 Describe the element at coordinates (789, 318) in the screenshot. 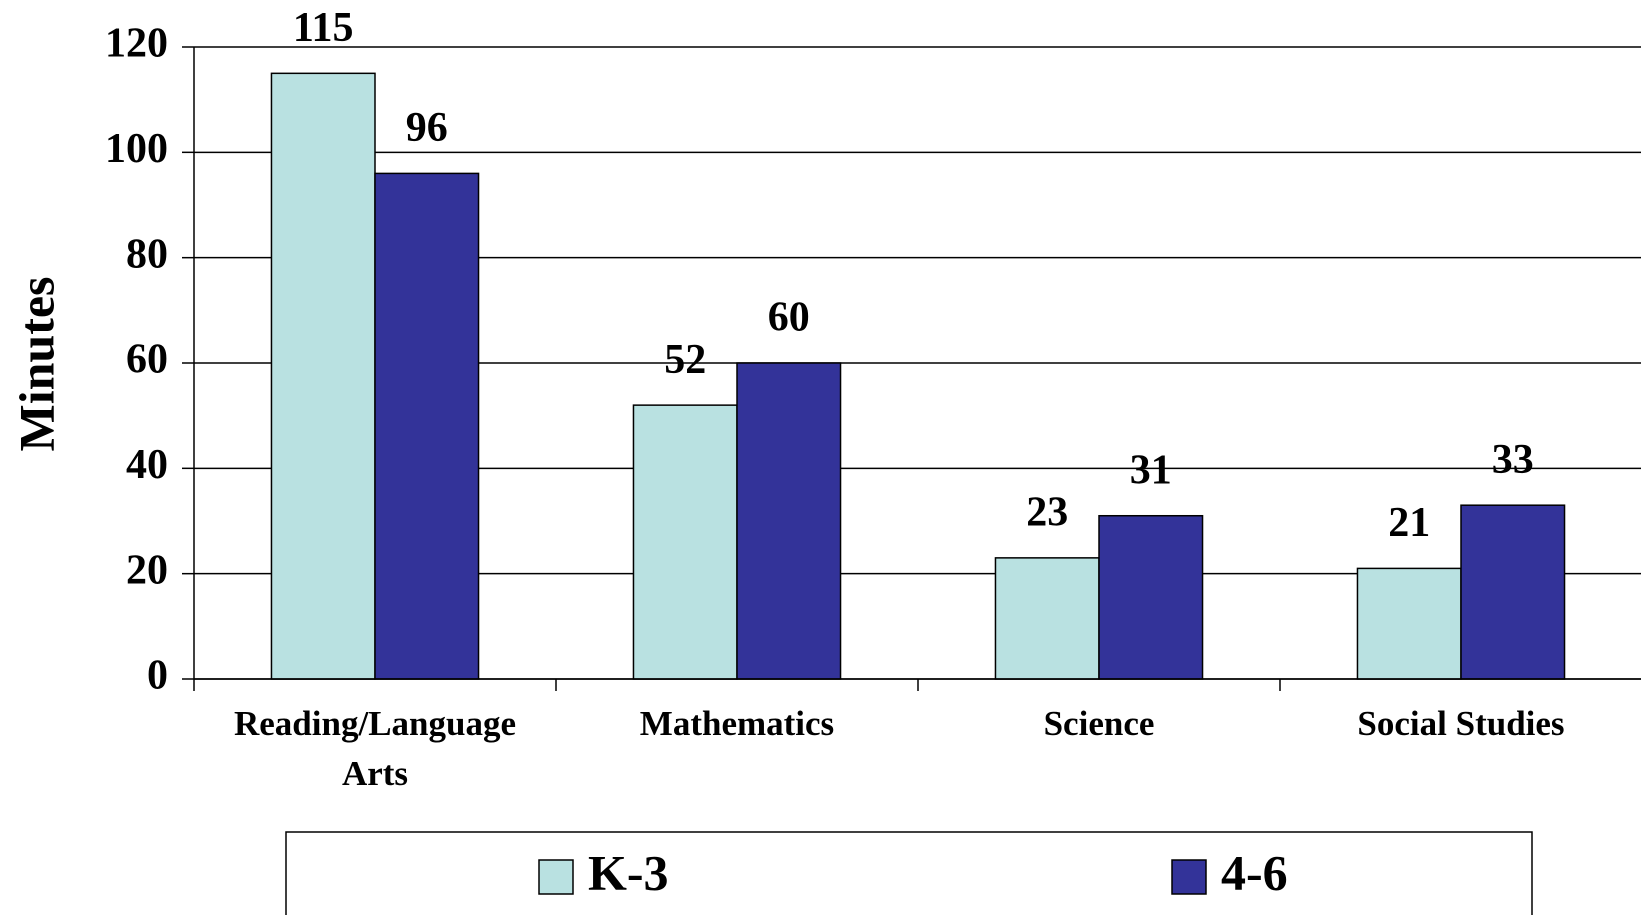

I see `data-label: 60` at that location.